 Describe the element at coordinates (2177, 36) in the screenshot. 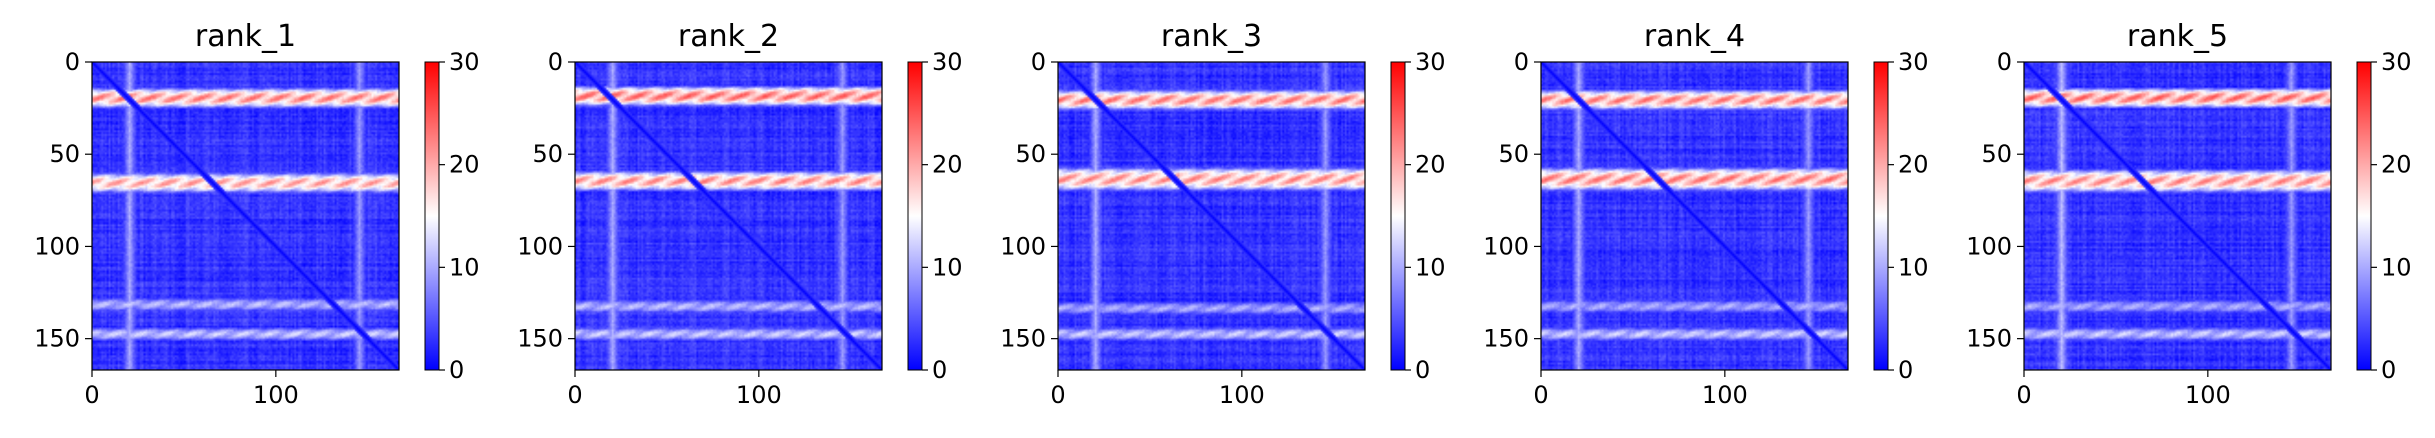

I see `panel-title: rank_5` at that location.